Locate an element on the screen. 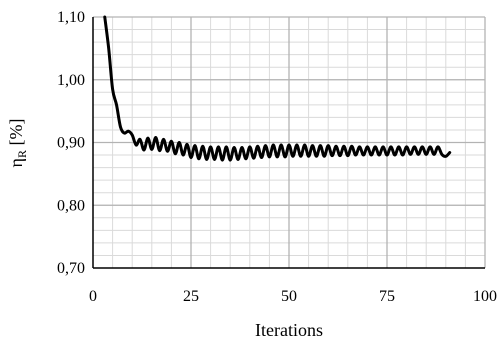  y-tick-label: 0,80 is located at coordinates (71, 205).